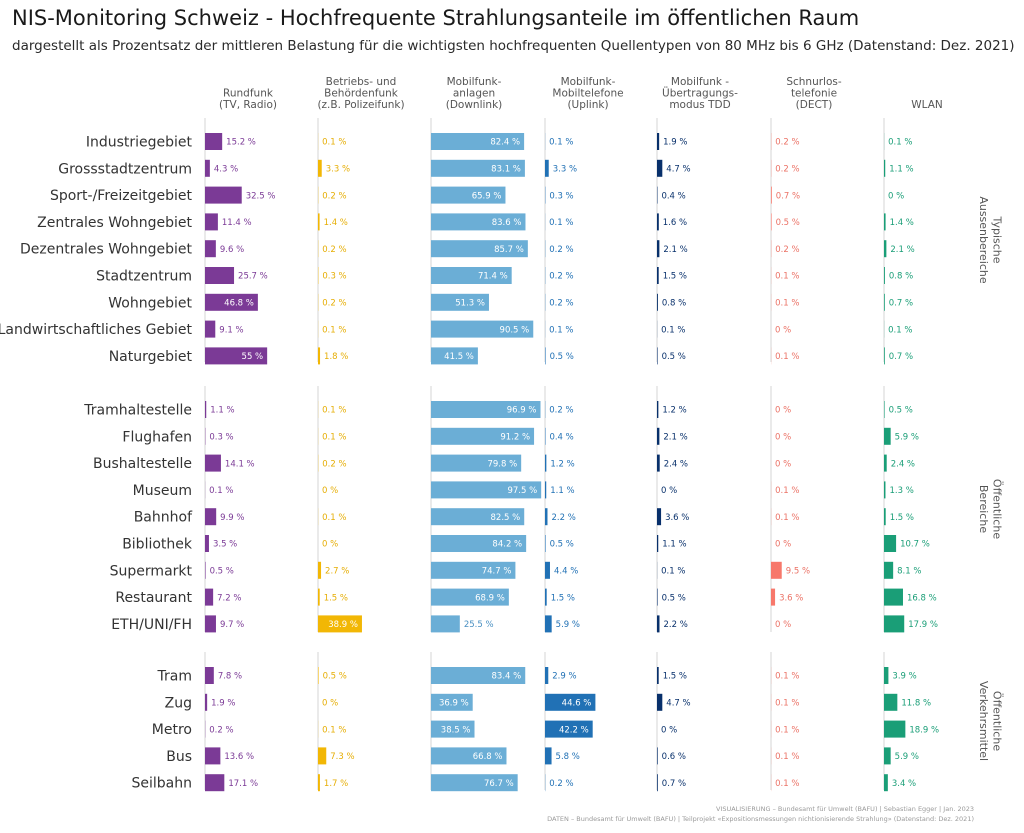 The width and height of the screenshot is (1024, 833). I want to click on value-label-tram-col-4: 2.9 %, so click(564, 677).